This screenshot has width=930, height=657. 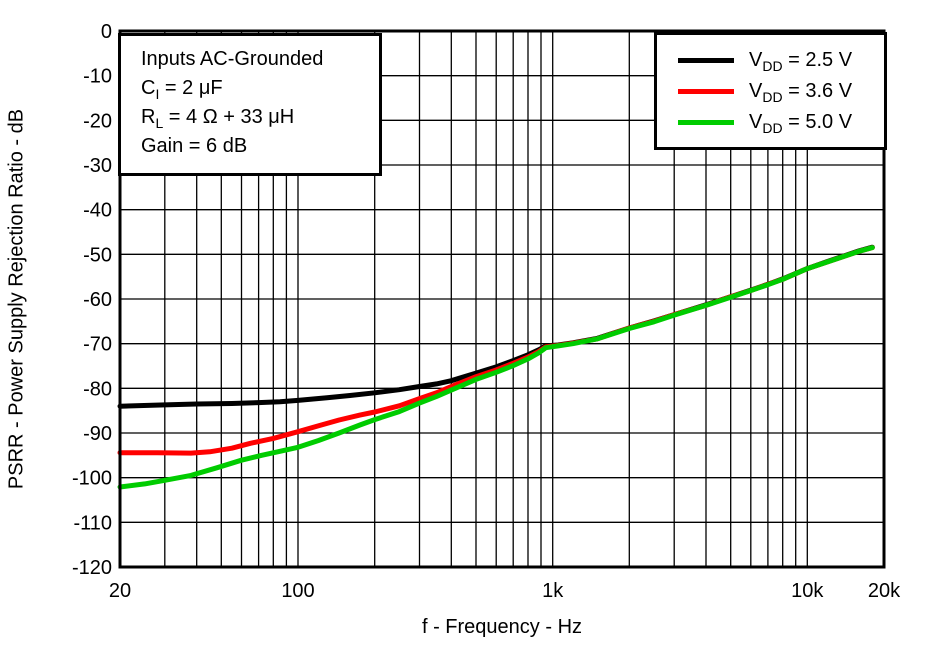 I want to click on x-axis-title-text: f - Frequency - Hz, so click(x=502, y=627).